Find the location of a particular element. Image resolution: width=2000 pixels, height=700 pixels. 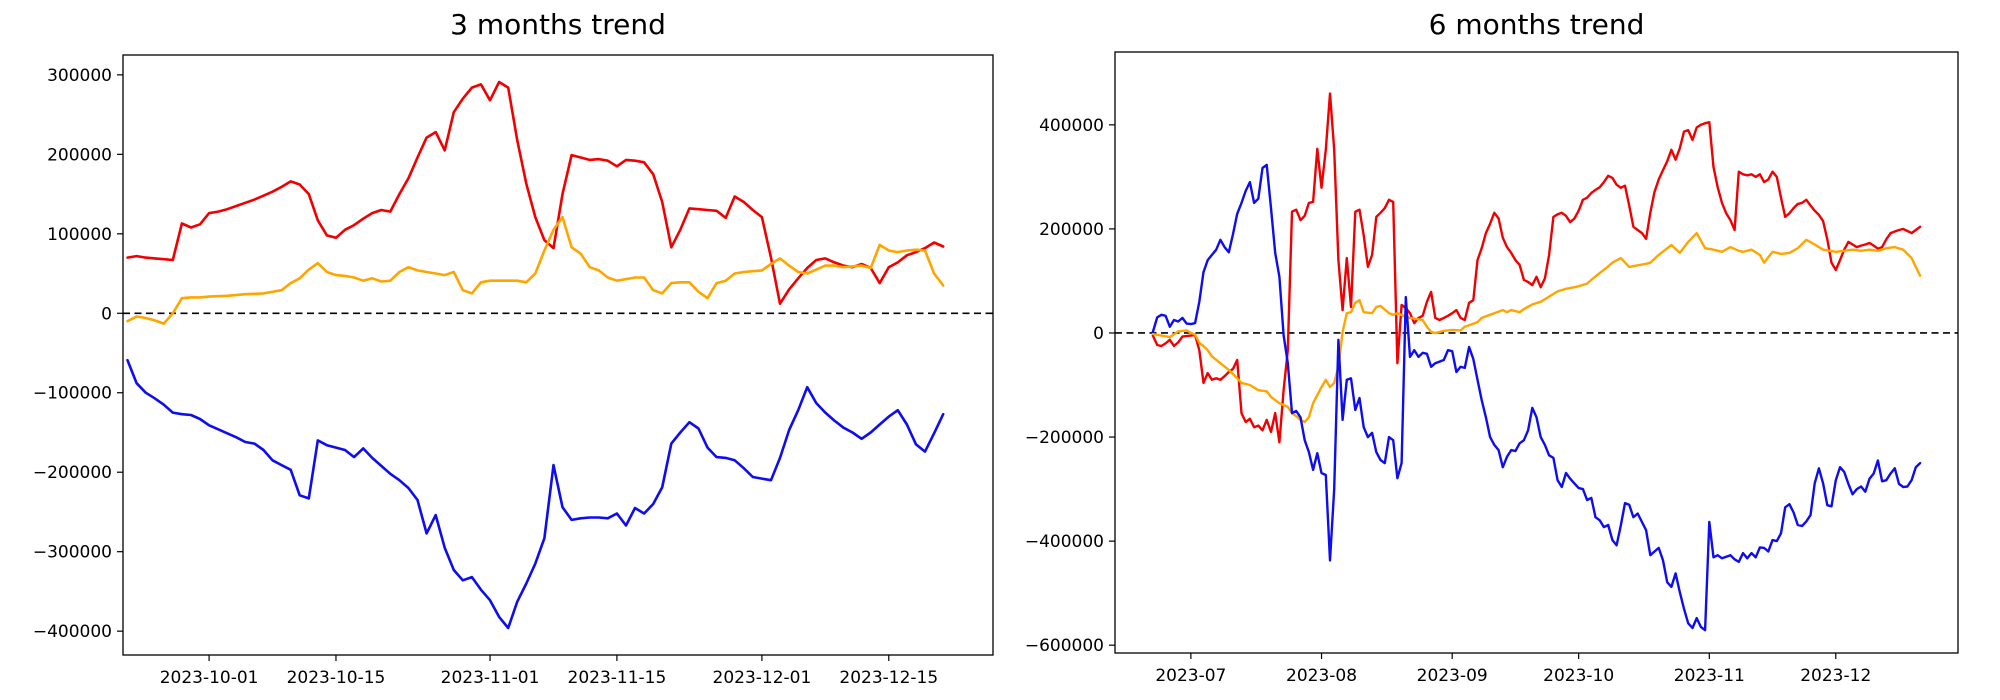

x-tick-label: 2023-10 is located at coordinates (1578, 676).